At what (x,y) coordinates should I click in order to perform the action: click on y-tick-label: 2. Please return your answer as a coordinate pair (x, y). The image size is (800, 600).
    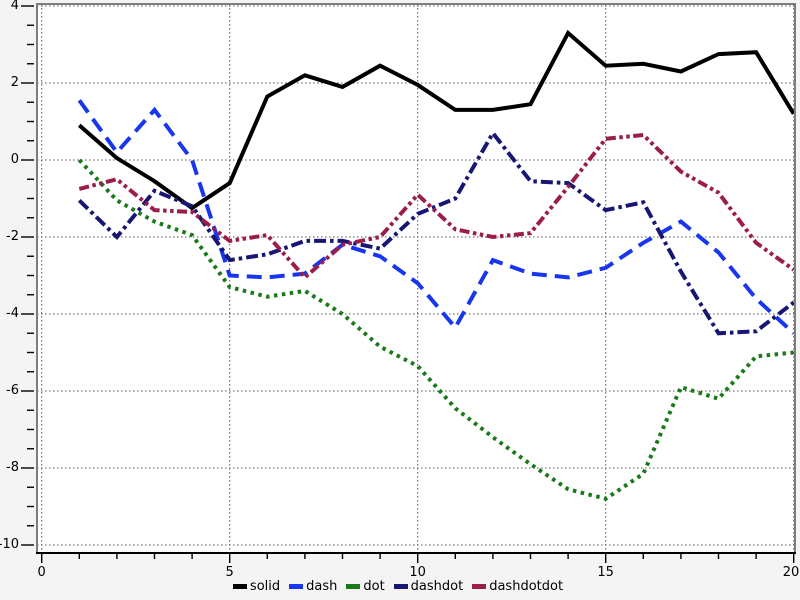
    Looking at the image, I should click on (14, 82).